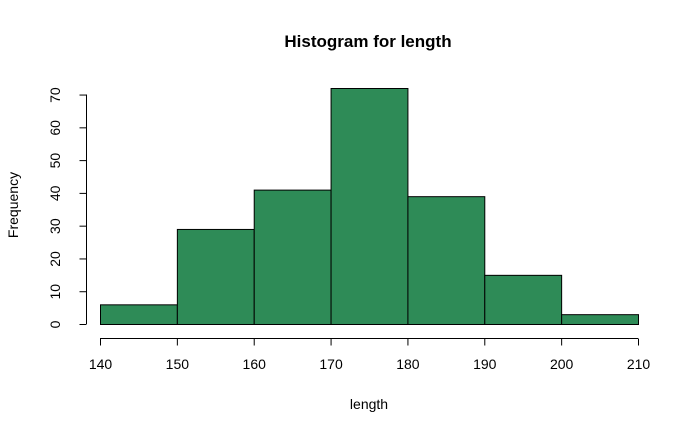  Describe the element at coordinates (178, 364) in the screenshot. I see `x-tick-label: 150` at that location.